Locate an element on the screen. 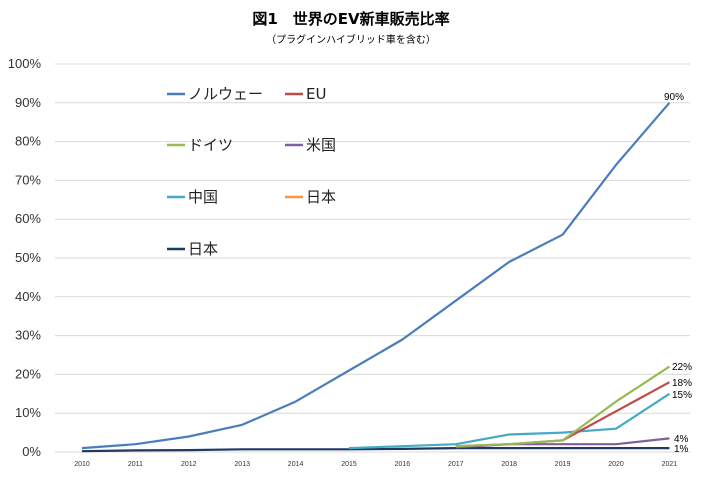 This screenshot has width=702, height=479. x-tick-label: 2021 is located at coordinates (670, 464).